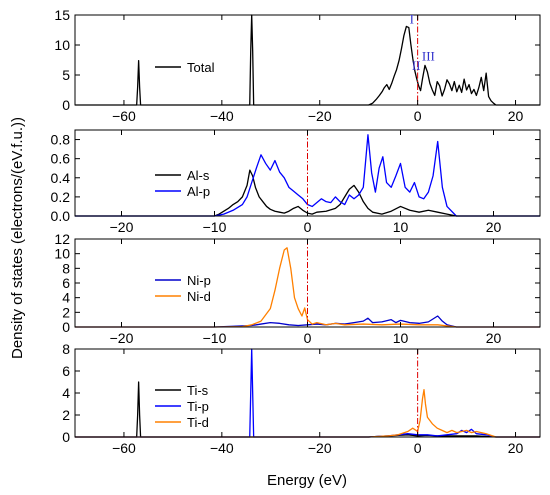 This screenshot has width=550, height=495. Describe the element at coordinates (66, 75) in the screenshot. I see `y-tick-label: 5` at that location.